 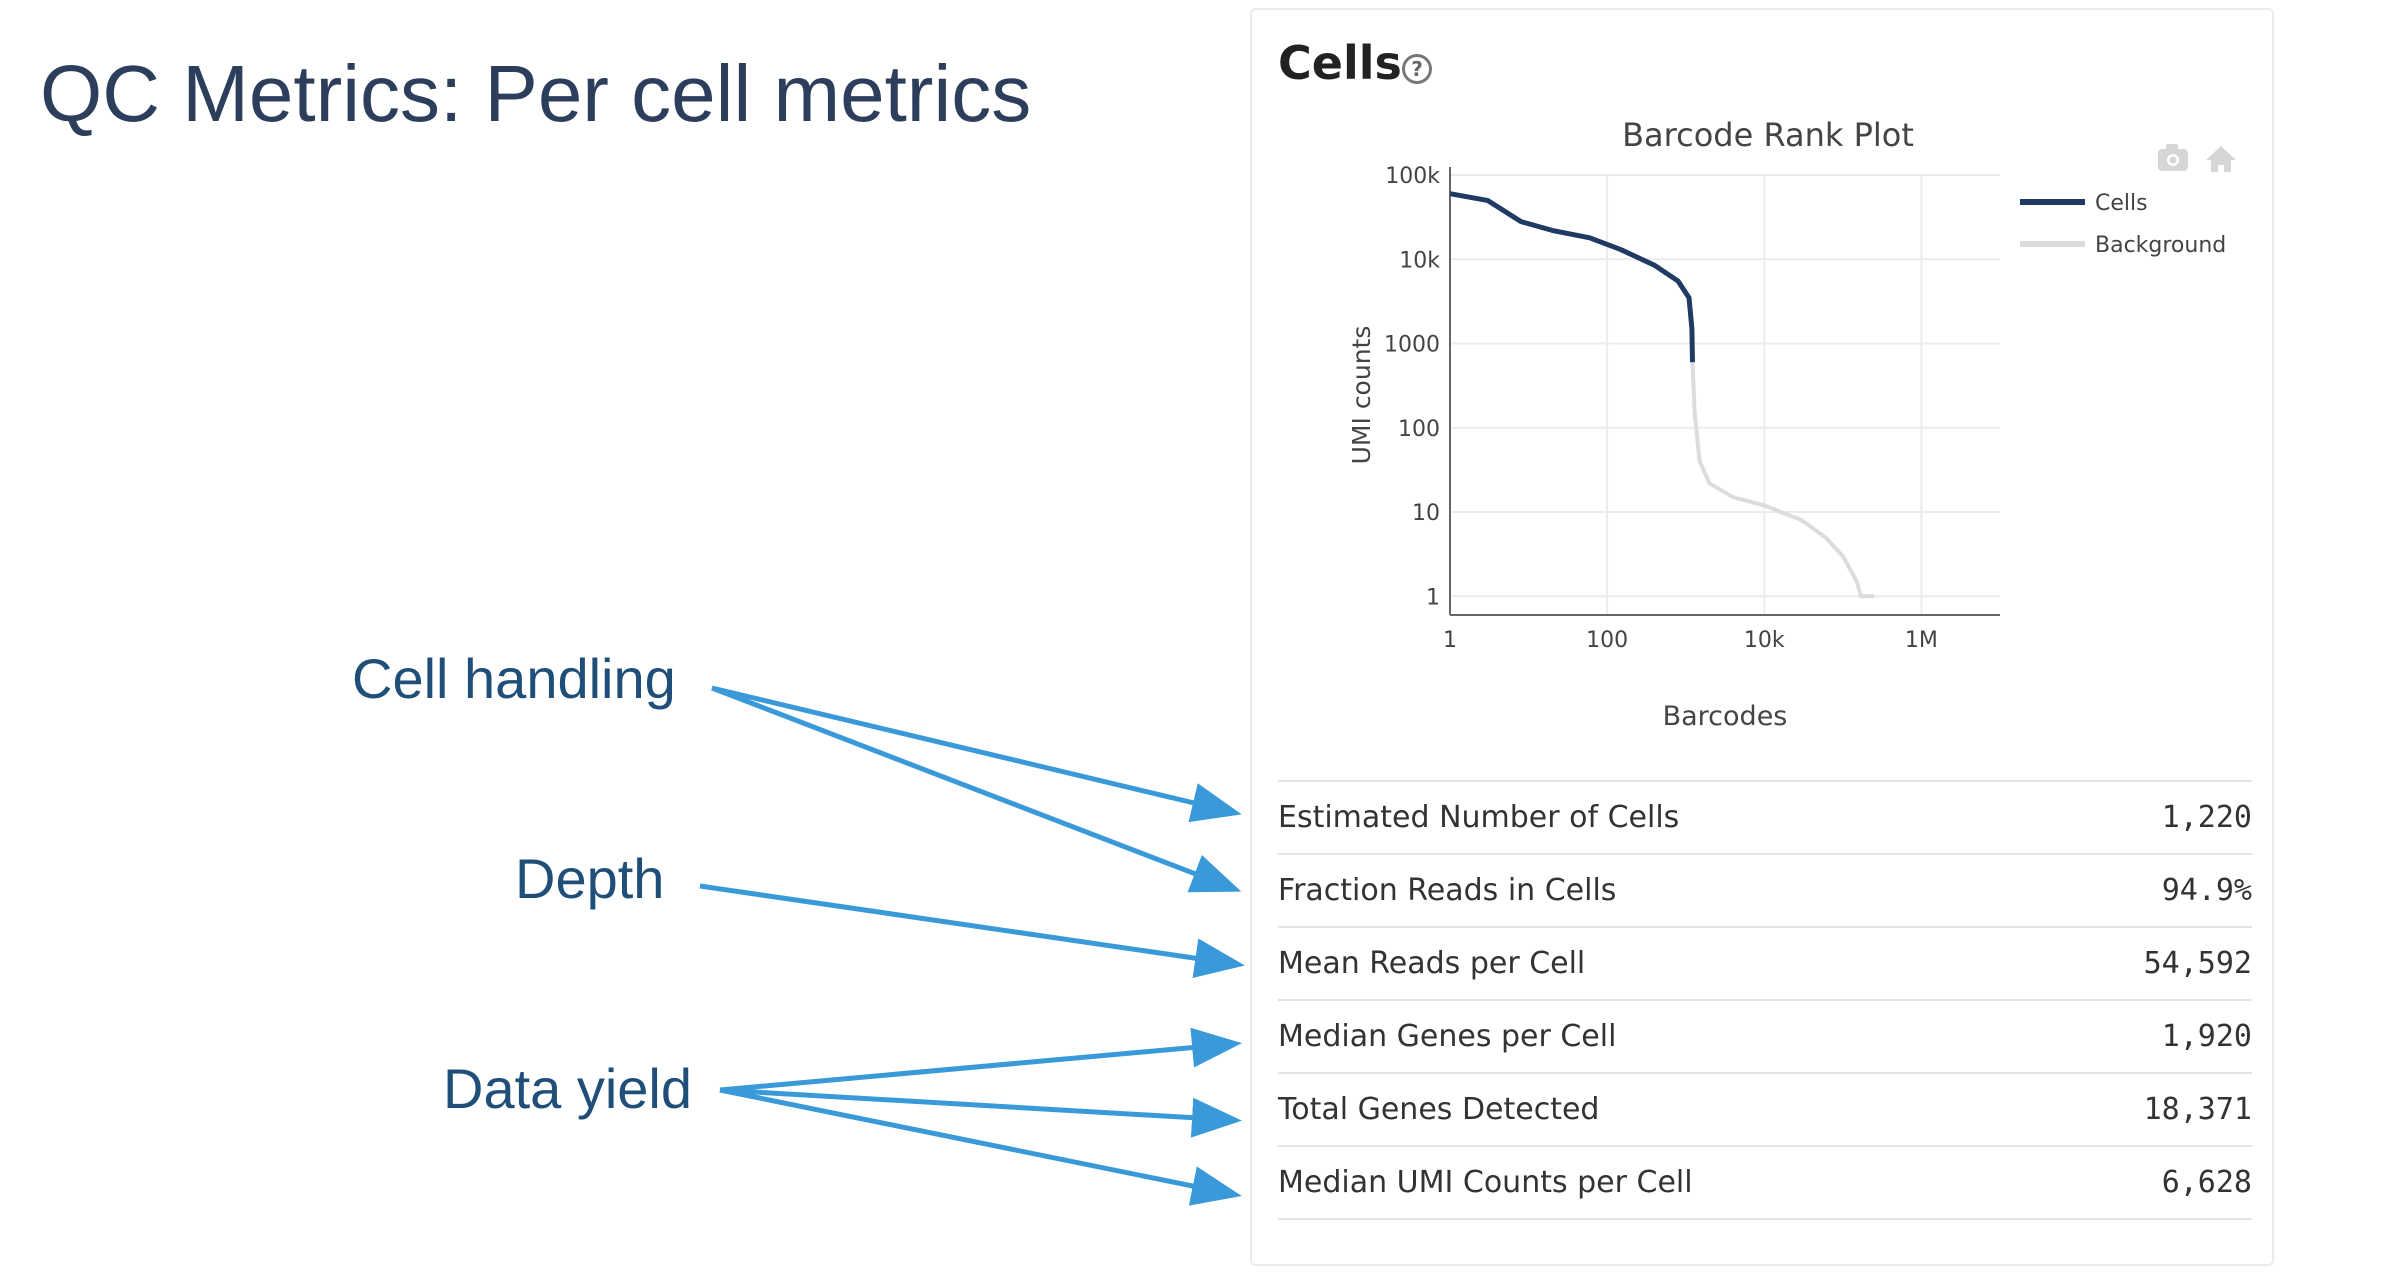 I want to click on metric-label: Total Genes Detected, so click(x=1439, y=1109).